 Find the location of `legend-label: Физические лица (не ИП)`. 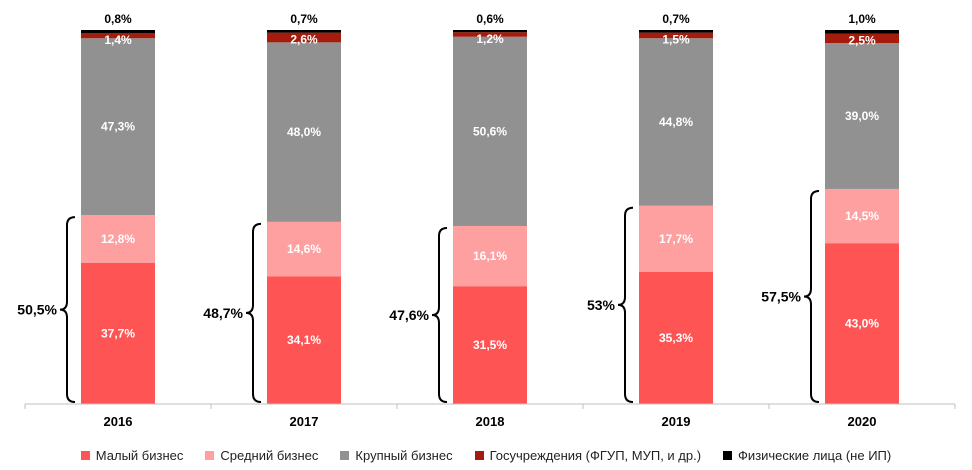

legend-label: Физические лица (не ИП) is located at coordinates (815, 455).